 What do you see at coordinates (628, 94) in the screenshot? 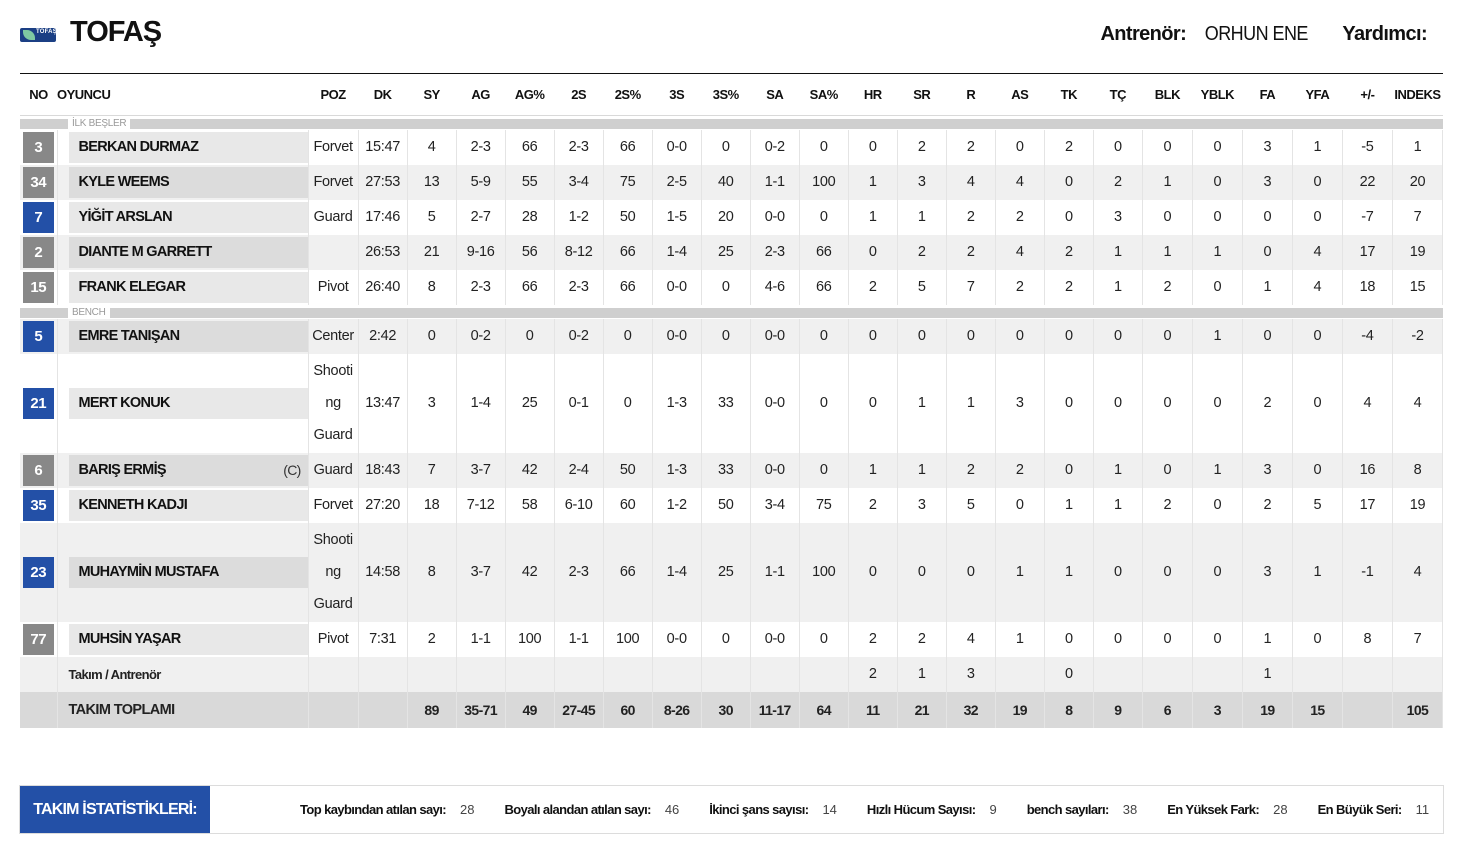
I see `column-header: 2S%` at bounding box center [628, 94].